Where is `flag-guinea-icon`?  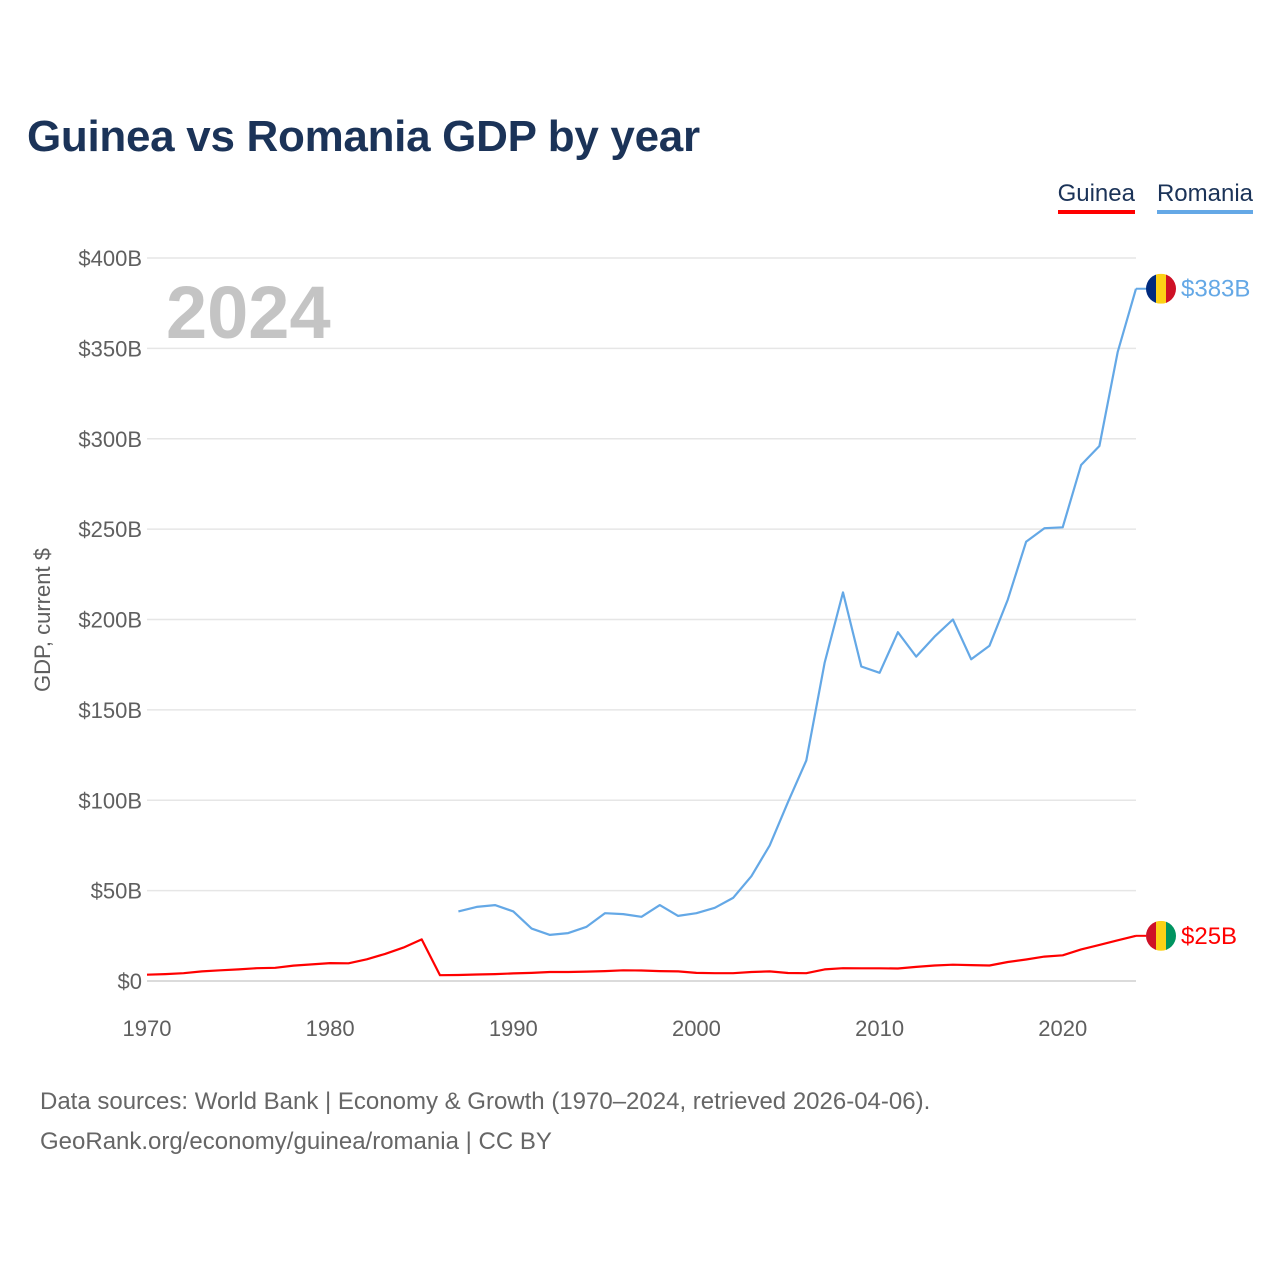
flag-guinea-icon is located at coordinates (1161, 935).